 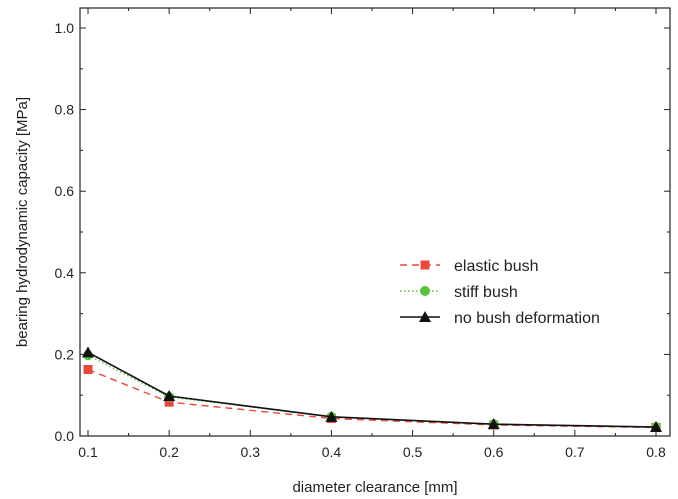 I want to click on x-tick-label: 0.7, so click(x=575, y=452).